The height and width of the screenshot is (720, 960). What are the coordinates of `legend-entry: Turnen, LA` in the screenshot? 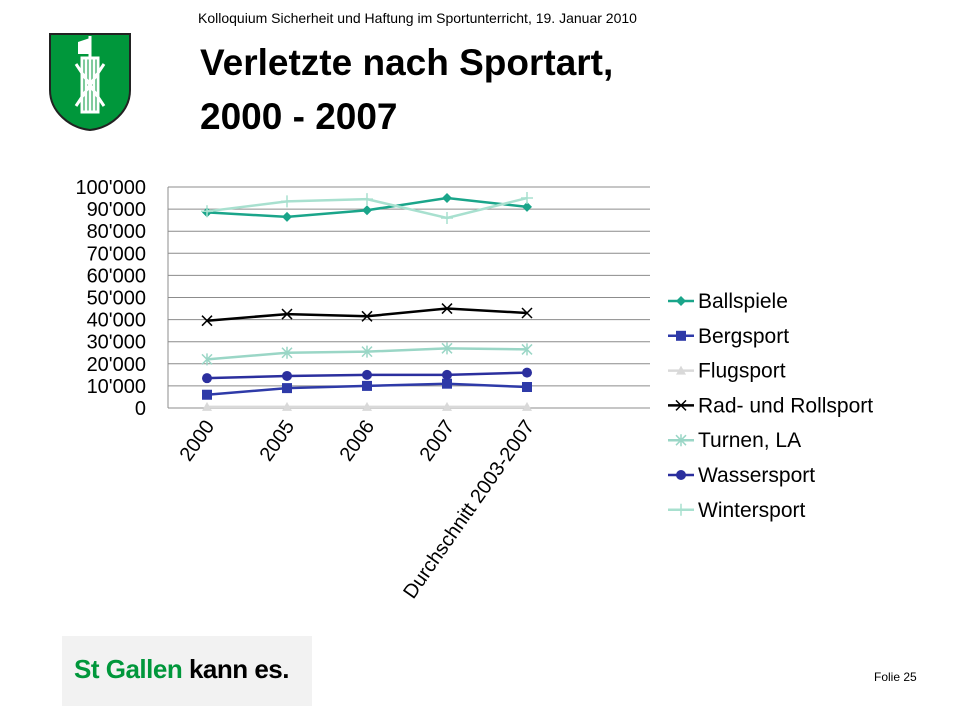 It's located at (734, 440).